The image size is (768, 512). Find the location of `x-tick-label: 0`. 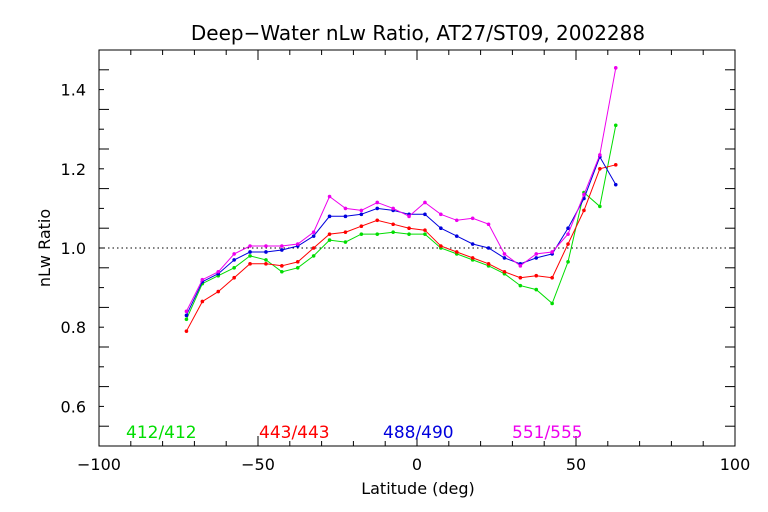

x-tick-label: 0 is located at coordinates (417, 464).